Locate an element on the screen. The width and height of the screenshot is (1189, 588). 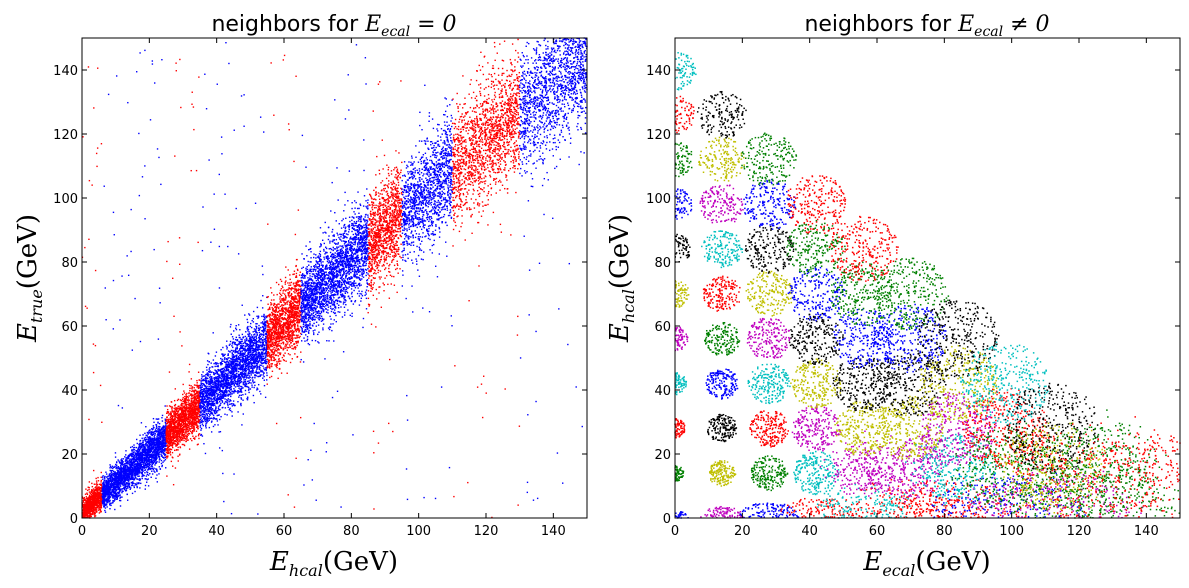
left-chart-title: neighbors for Eecal = 0 is located at coordinates (333, 26).